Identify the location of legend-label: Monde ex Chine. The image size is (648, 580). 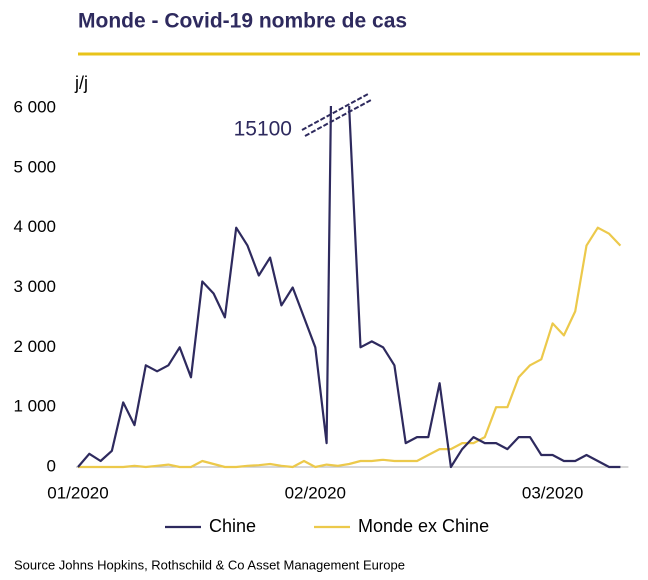
(423, 526).